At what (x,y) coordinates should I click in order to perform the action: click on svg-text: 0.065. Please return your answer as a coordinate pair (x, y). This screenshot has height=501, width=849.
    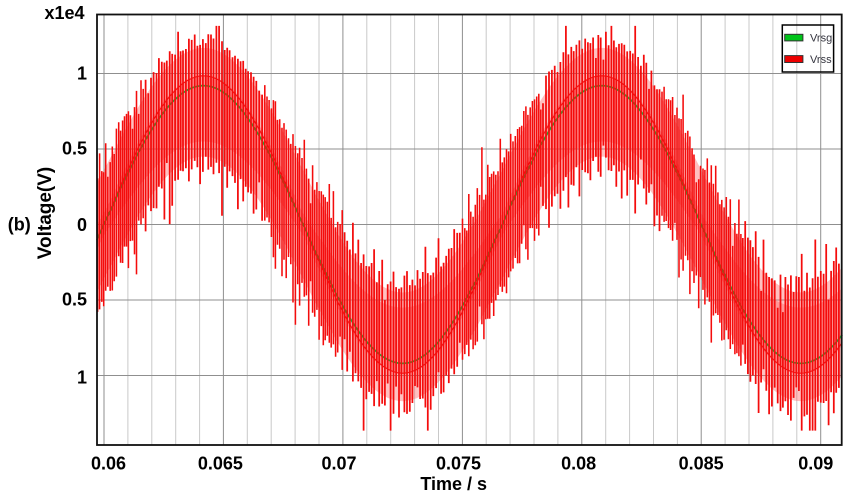
    Looking at the image, I should click on (220, 464).